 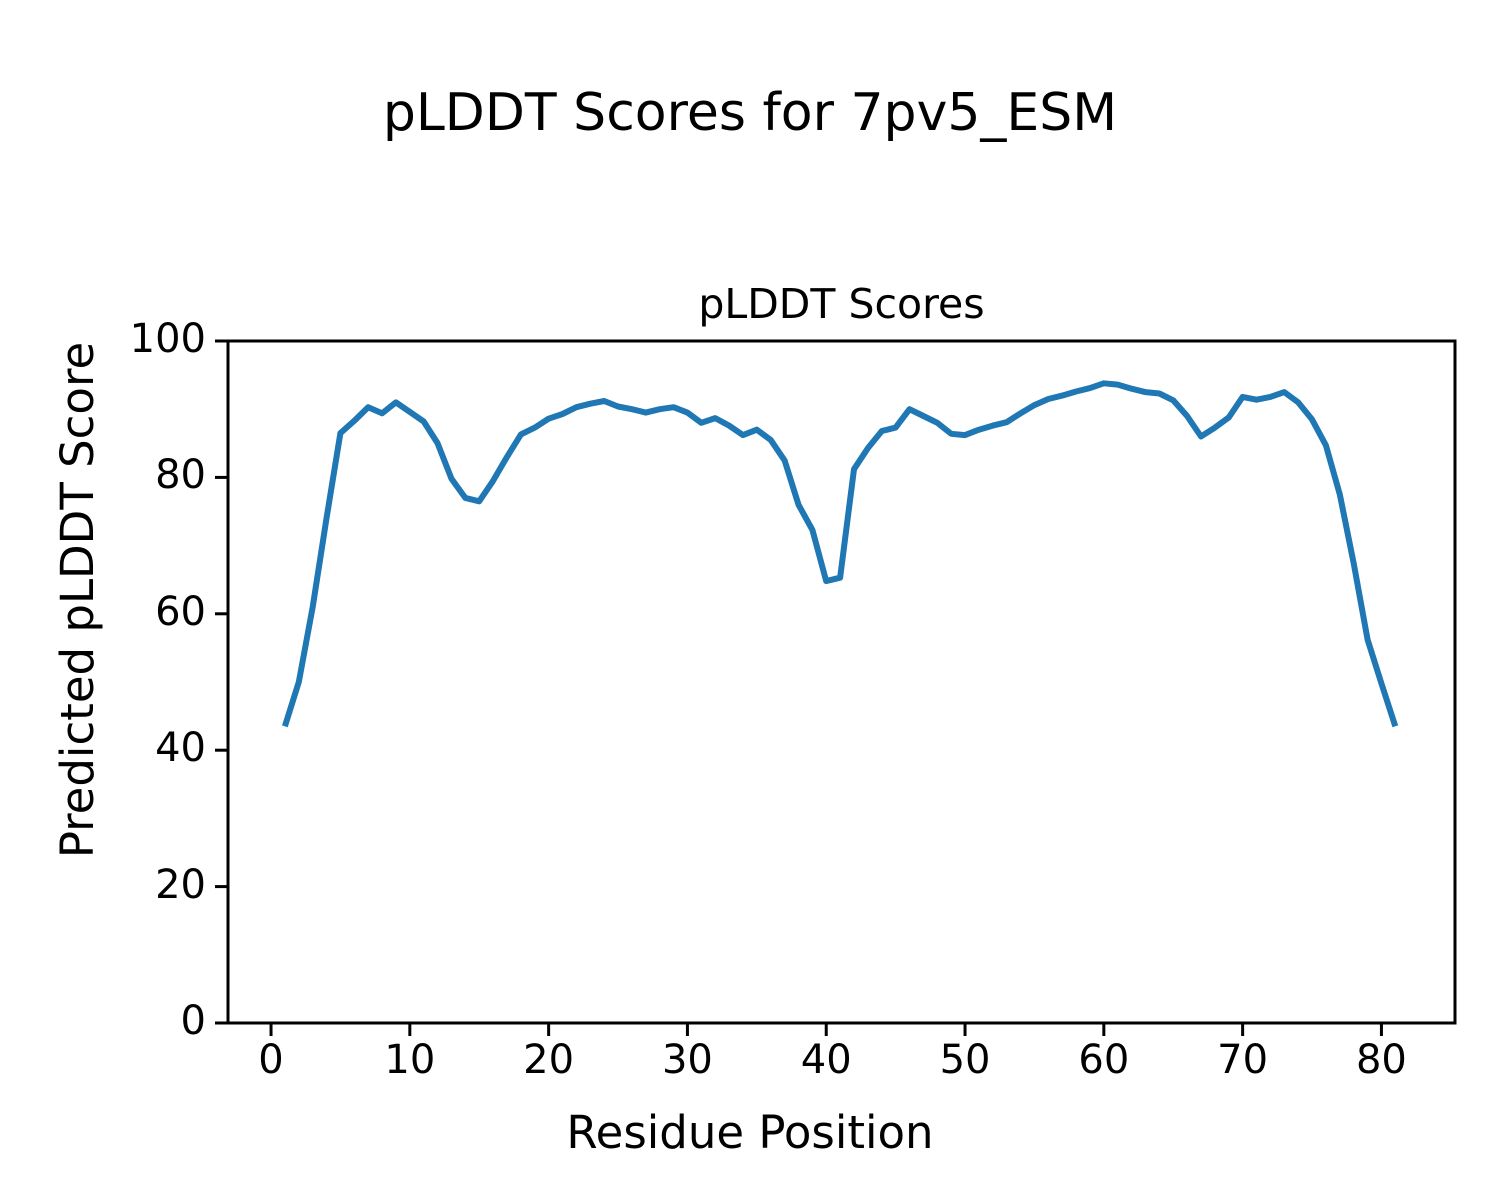 I want to click on y-tick-label: 40, so click(x=180, y=748).